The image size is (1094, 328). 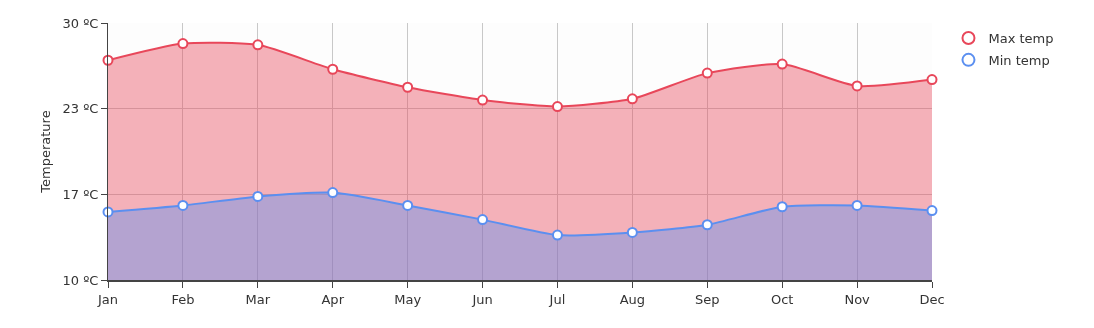 I want to click on y-tick-label: 30 ºC, so click(x=80, y=23).